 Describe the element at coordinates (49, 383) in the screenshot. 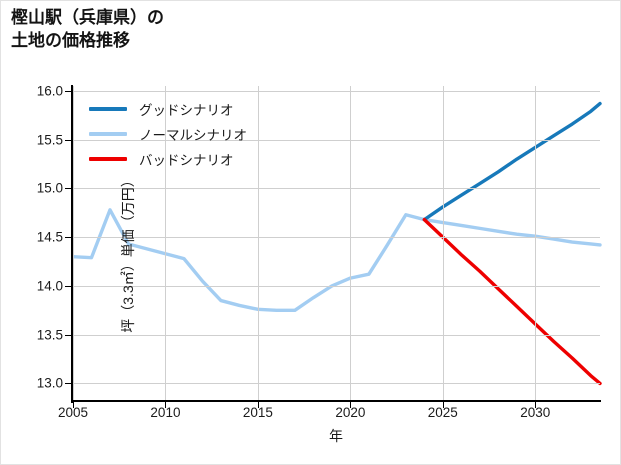

I see `y-tick-label: 13.0` at that location.